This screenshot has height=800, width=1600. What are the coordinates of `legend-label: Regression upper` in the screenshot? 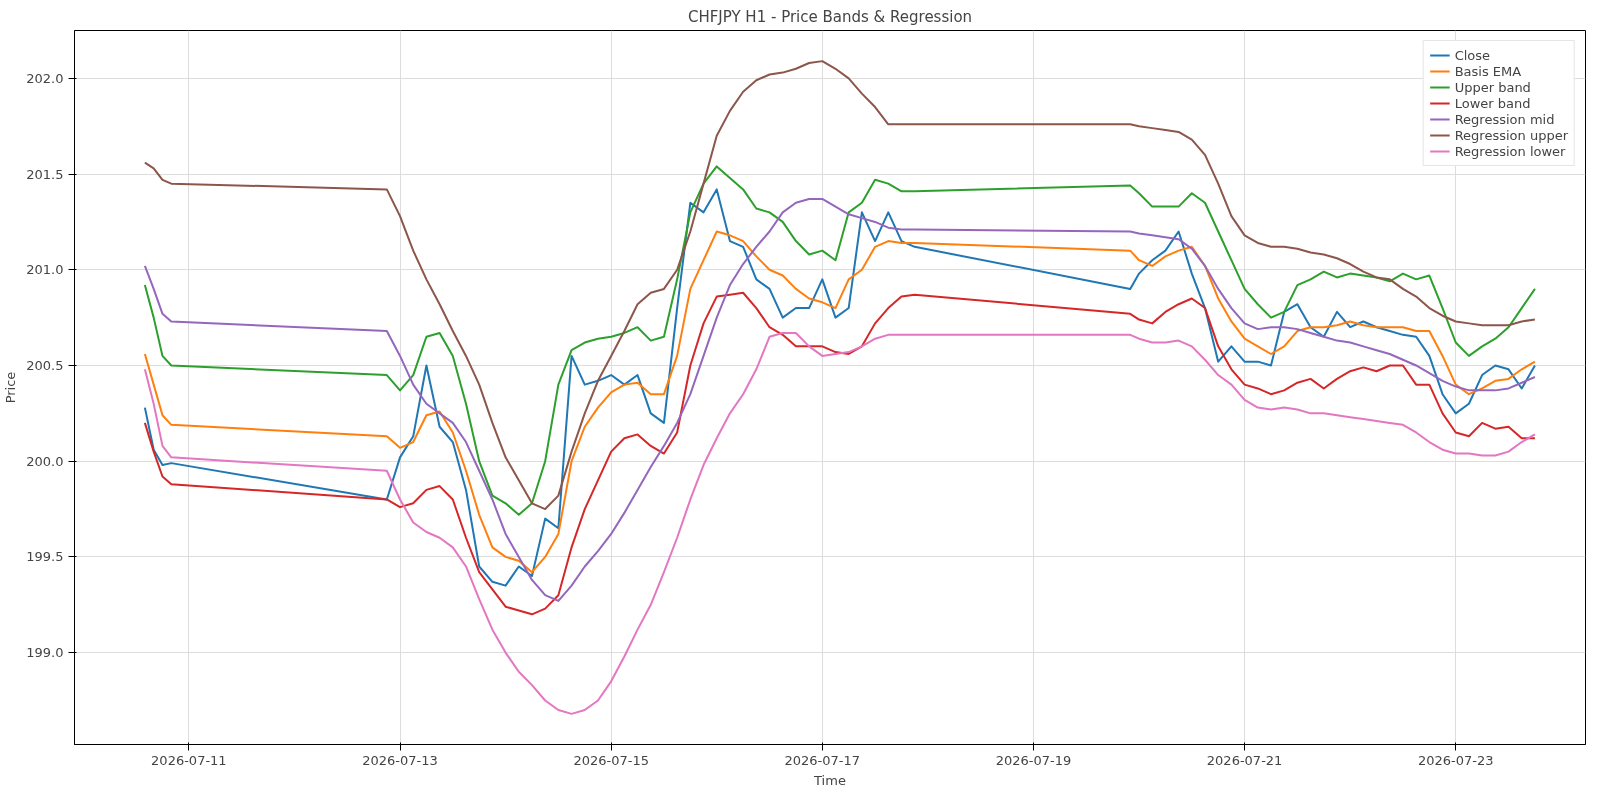 It's located at (1511, 135).